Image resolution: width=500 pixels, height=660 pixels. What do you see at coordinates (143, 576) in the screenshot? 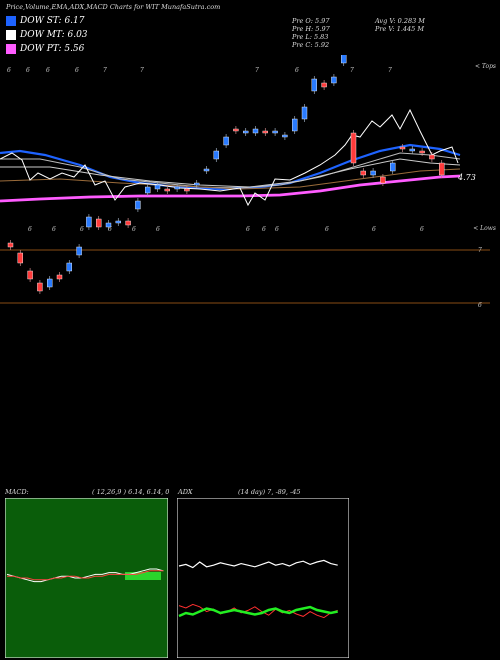
I see `macd-histogram` at bounding box center [143, 576].